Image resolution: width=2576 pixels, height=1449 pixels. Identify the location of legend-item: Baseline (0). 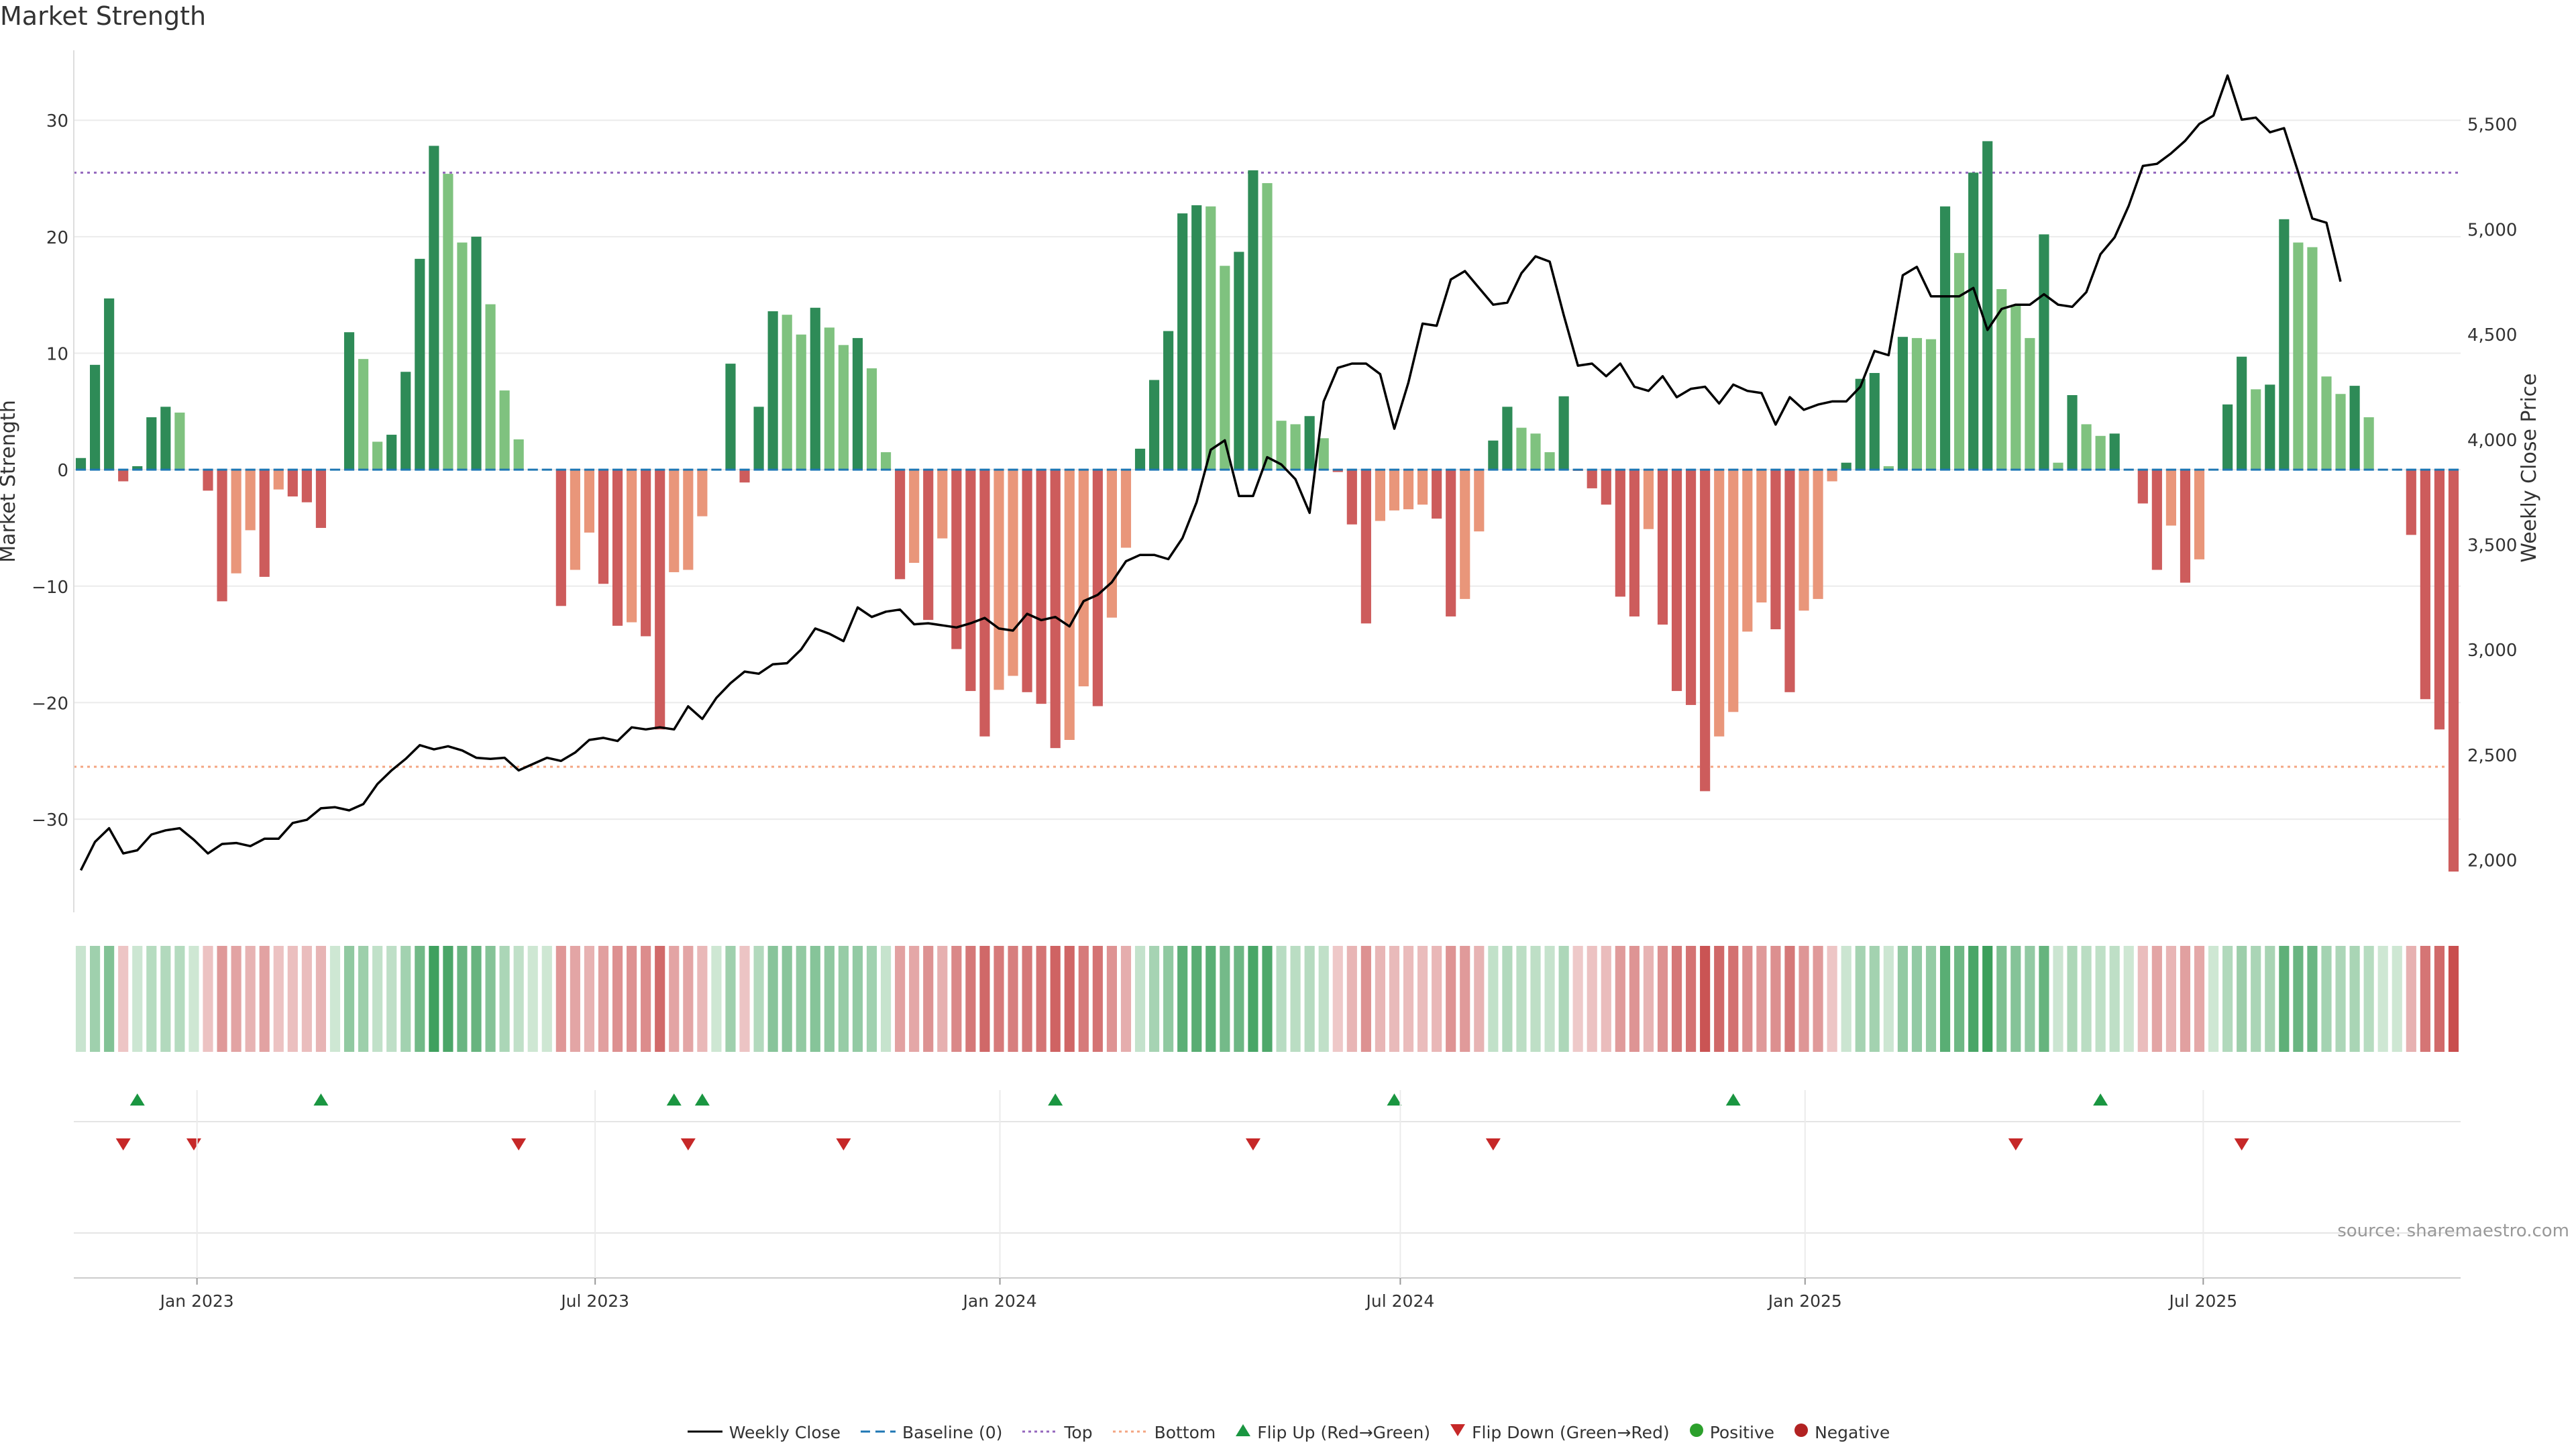
(930, 1432).